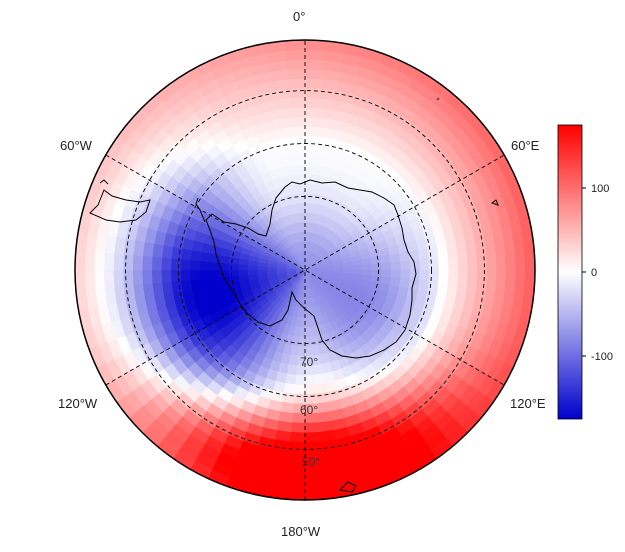 The width and height of the screenshot is (625, 552). I want to click on colorbar-tick-label-minus100: -100, so click(602, 357).